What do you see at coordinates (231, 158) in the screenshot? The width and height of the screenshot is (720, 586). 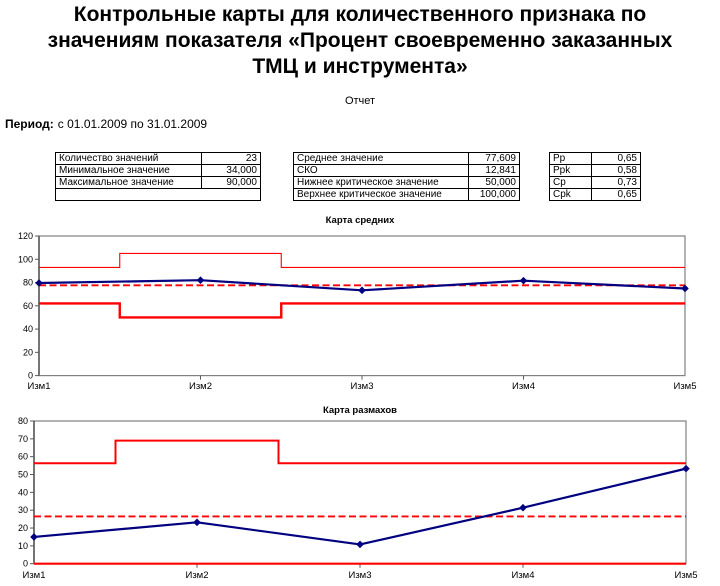 I see `stat-value: 23` at bounding box center [231, 158].